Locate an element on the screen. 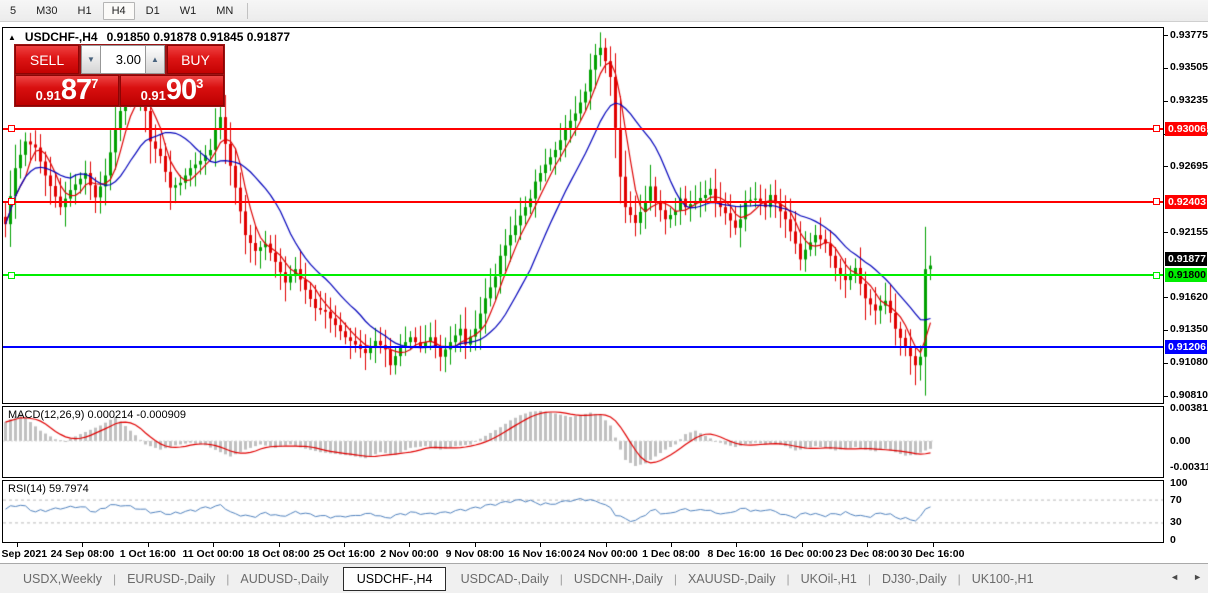 The width and height of the screenshot is (1208, 593). volume-increase-button: ▲ is located at coordinates (155, 59).